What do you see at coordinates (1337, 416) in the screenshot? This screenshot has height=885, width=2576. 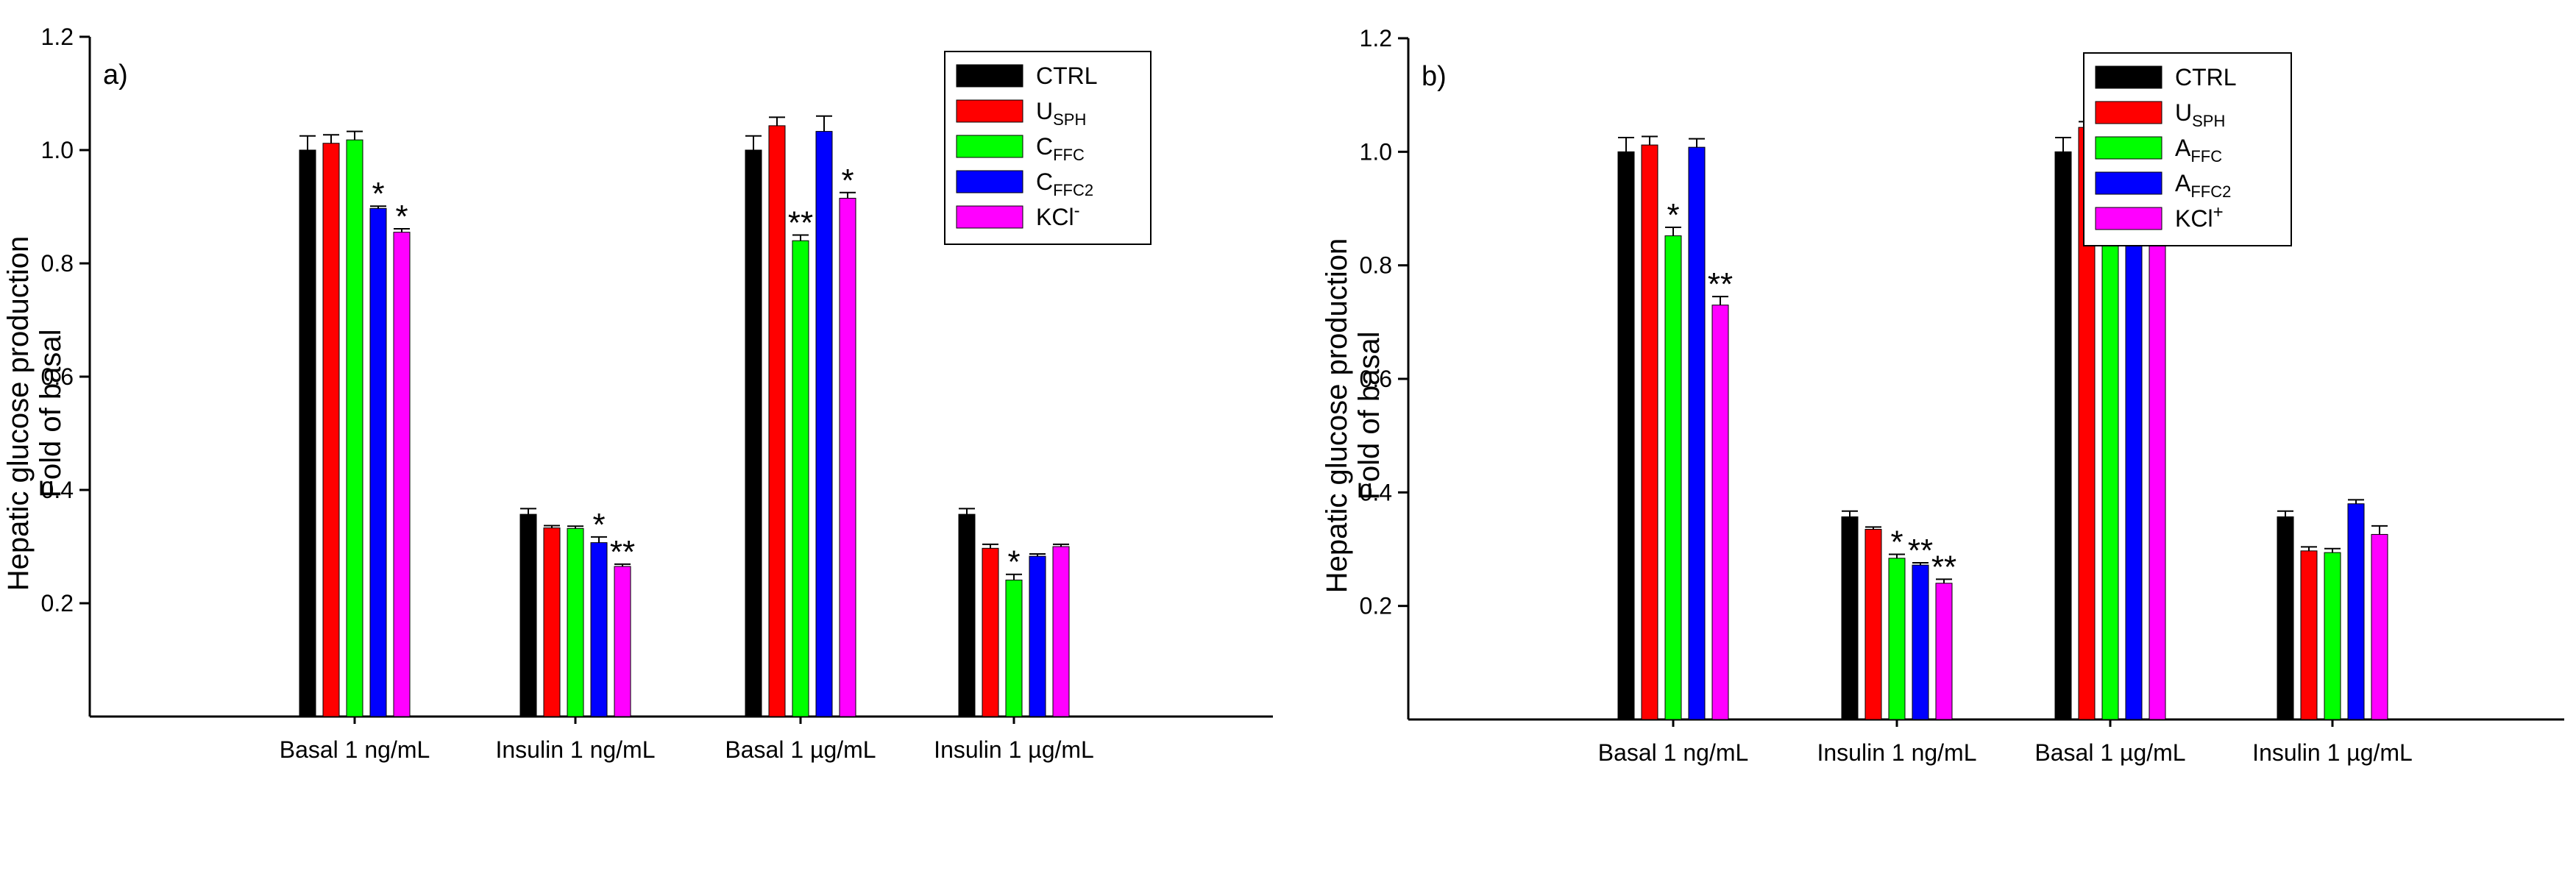 I see `y-axis-label-line1: Hepatic glucose production` at bounding box center [1337, 416].